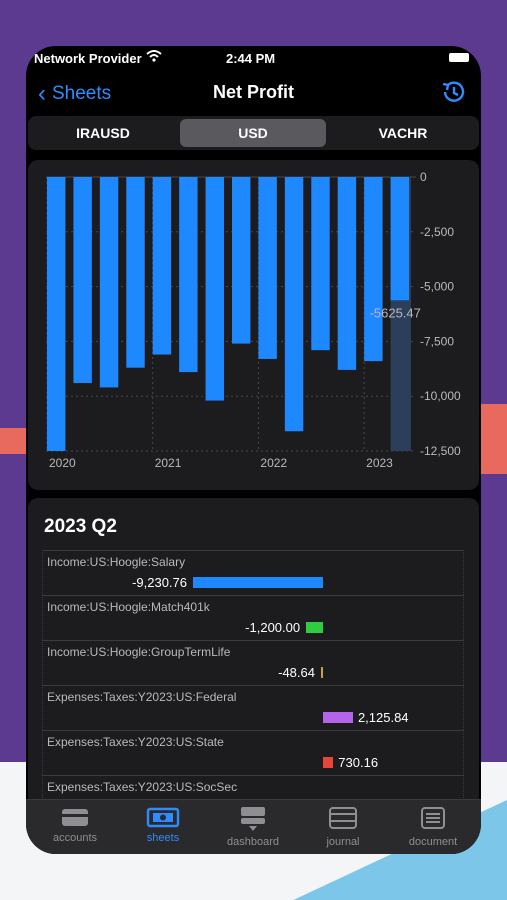 This screenshot has width=507, height=900. I want to click on tab-label: dashboard, so click(253, 842).